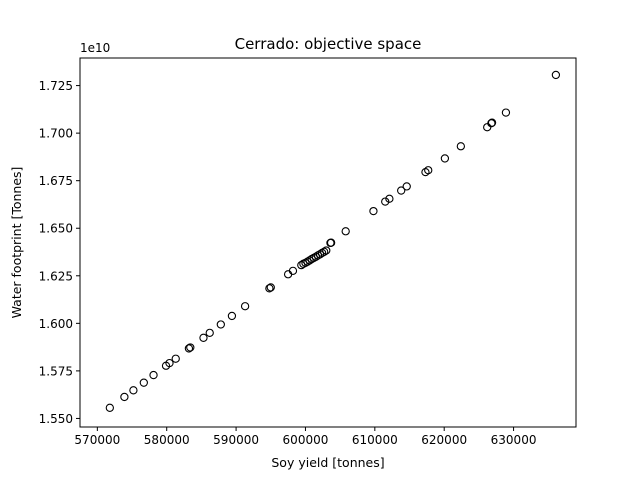 The height and width of the screenshot is (480, 640). Describe the element at coordinates (56, 276) in the screenshot. I see `y-tick-label: 1.625` at that location.